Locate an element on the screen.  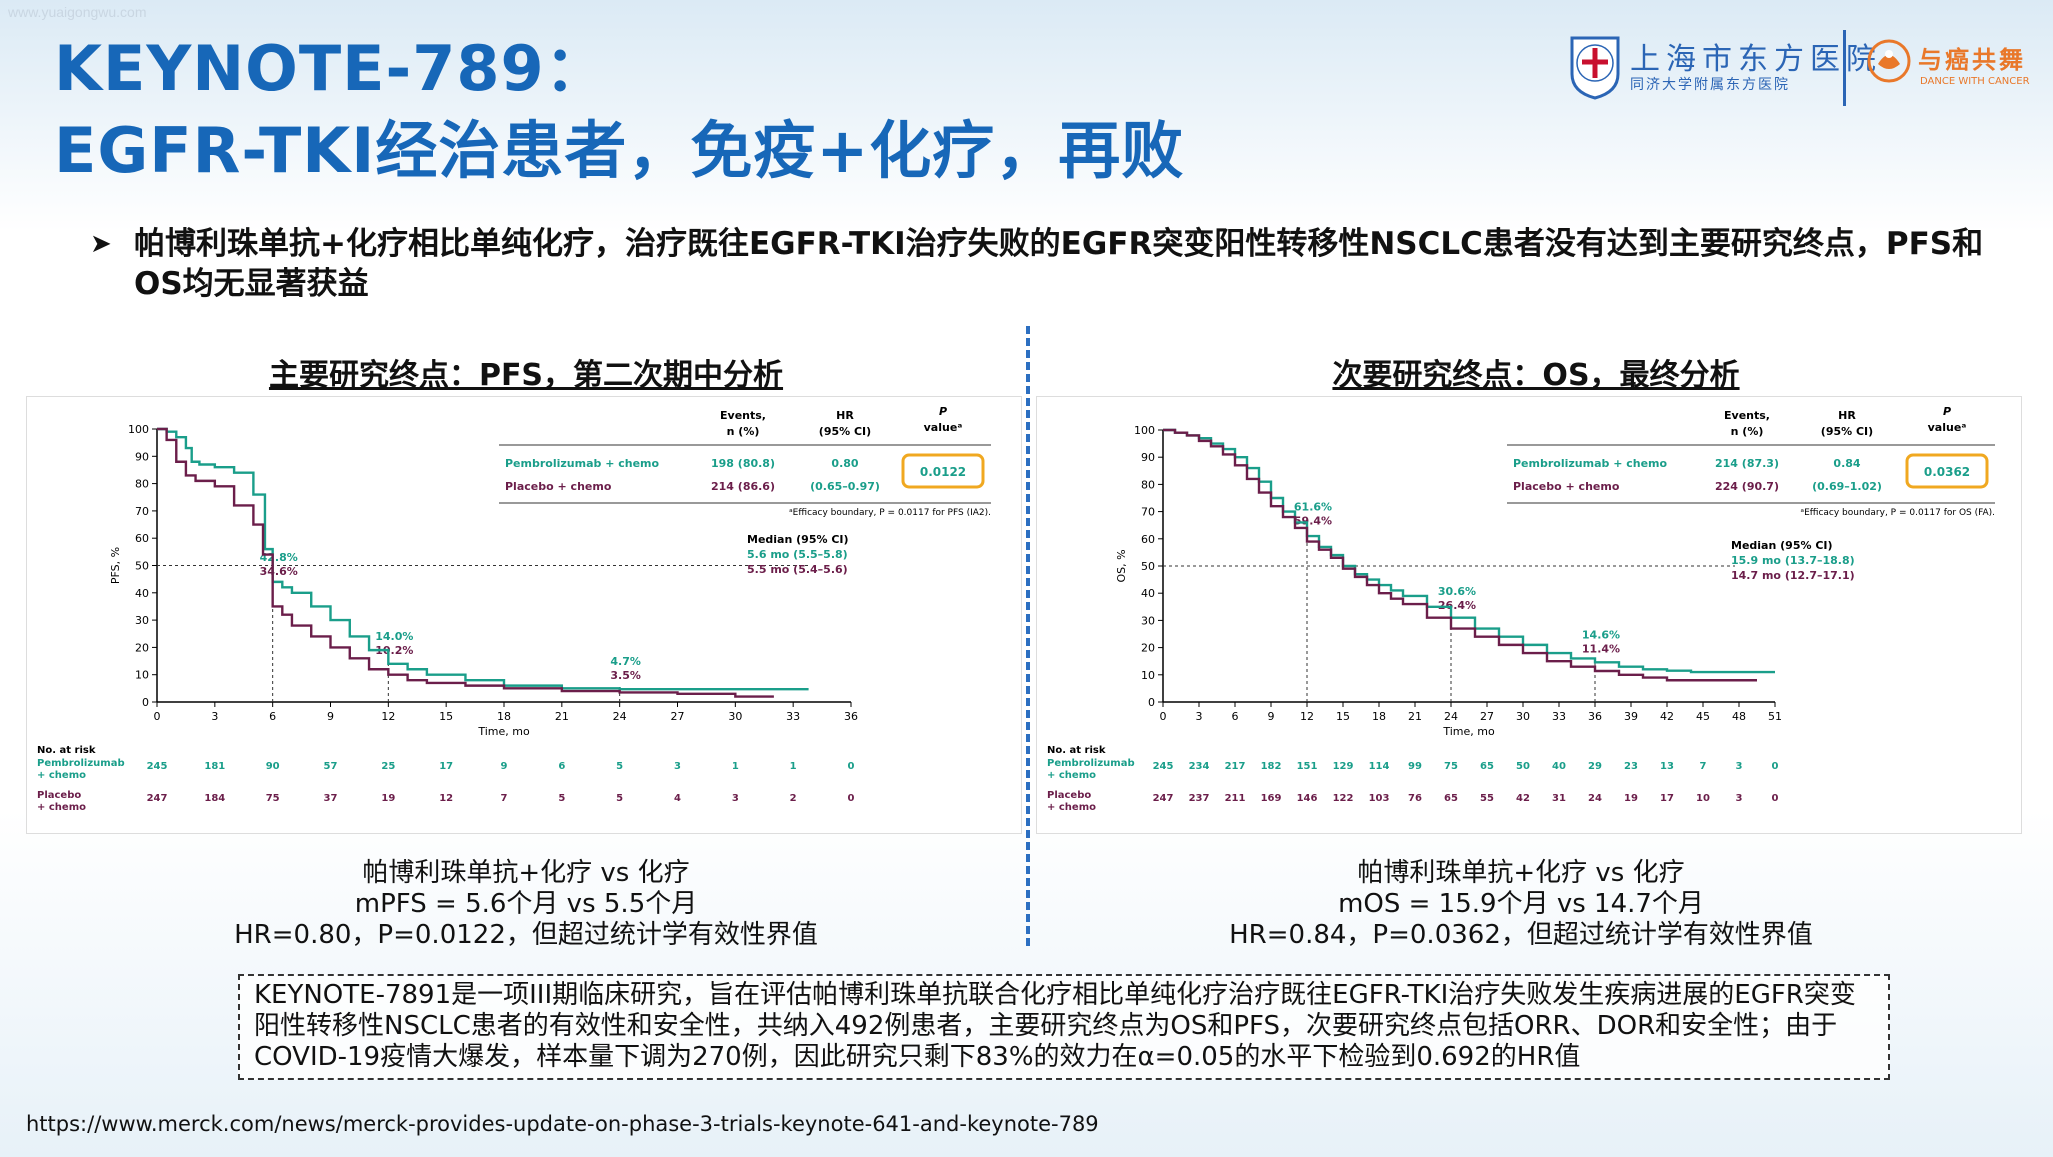
risk-count-pembro: 99 is located at coordinates (1415, 766).